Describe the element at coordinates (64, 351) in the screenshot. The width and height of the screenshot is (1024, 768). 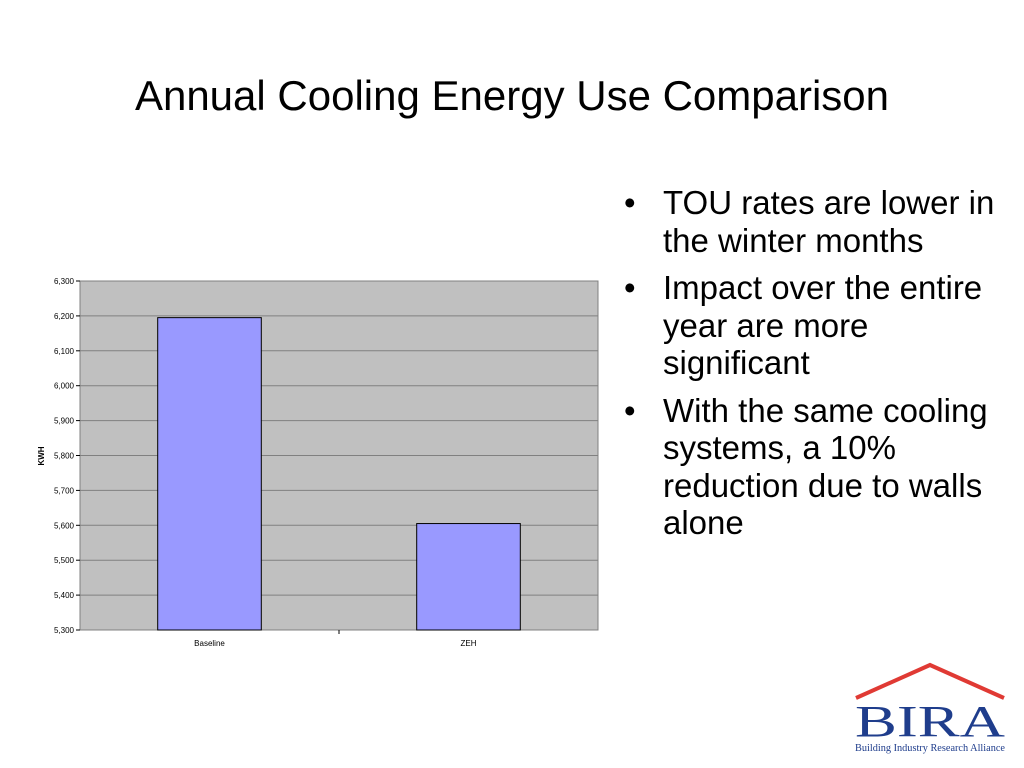
I see `y-tick-label: 6,100` at that location.